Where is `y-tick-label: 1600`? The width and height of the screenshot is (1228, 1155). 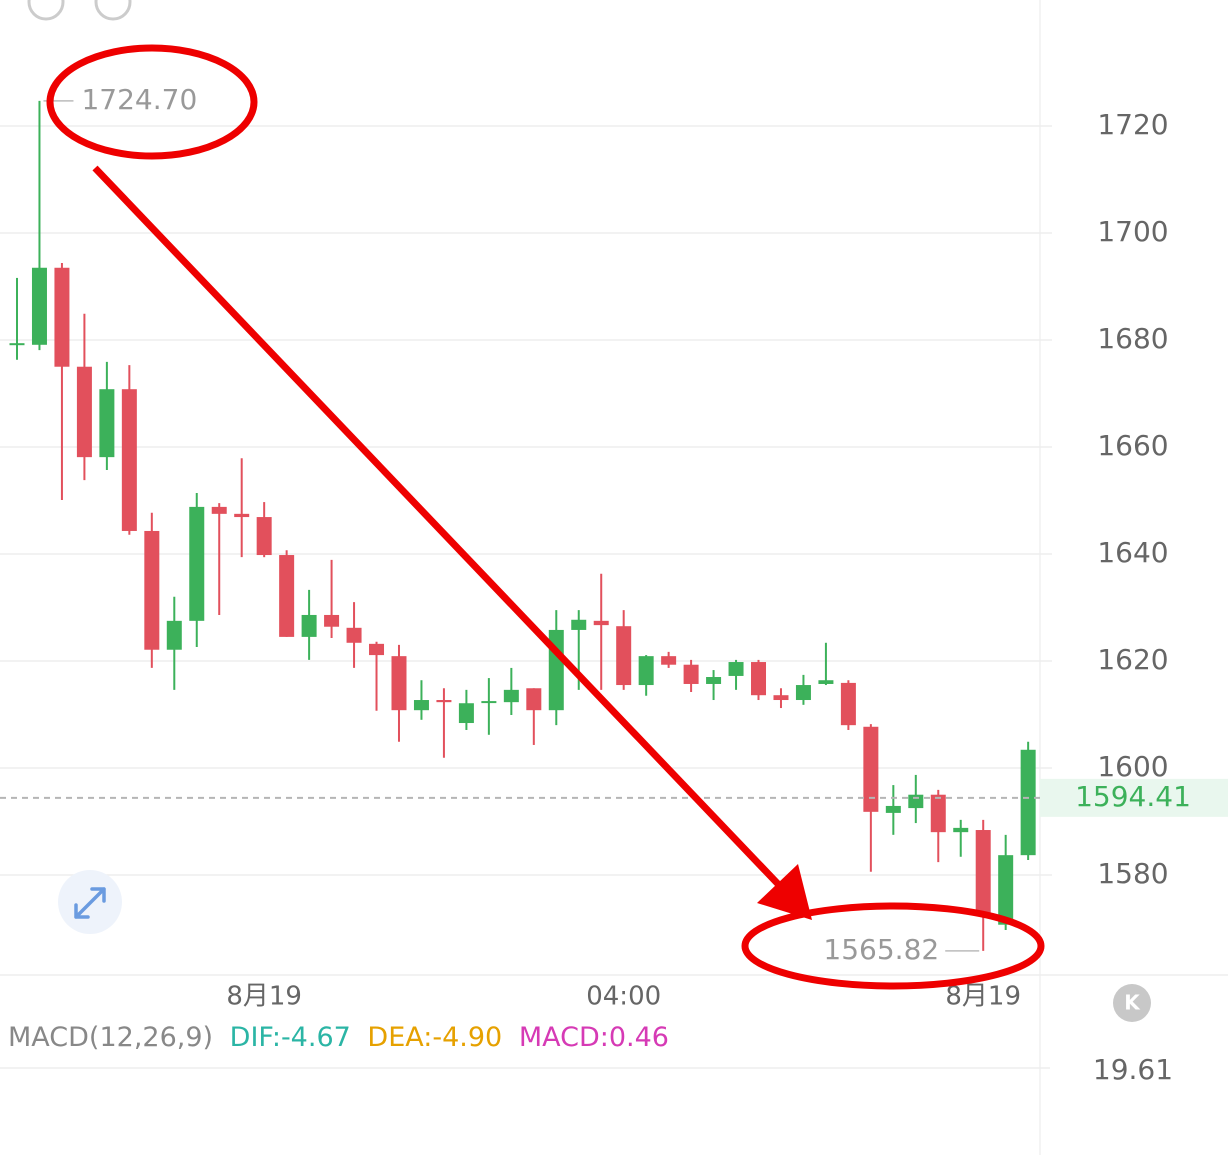 y-tick-label: 1600 is located at coordinates (1132, 766).